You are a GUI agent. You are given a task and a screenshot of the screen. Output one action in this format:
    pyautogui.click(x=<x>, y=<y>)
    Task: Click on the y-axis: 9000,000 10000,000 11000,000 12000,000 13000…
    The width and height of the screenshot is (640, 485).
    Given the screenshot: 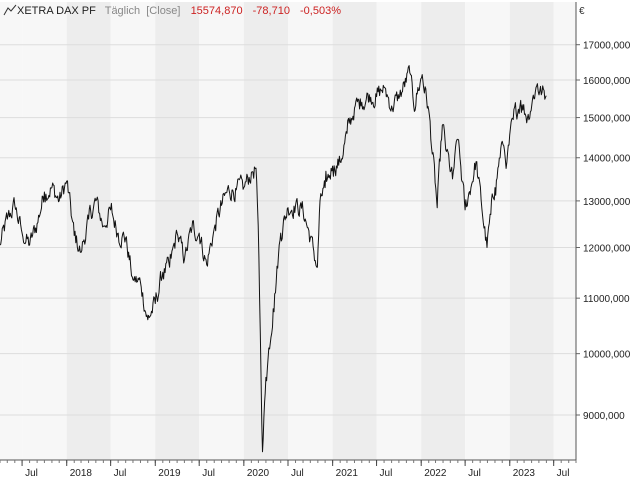 What is the action you would take?
    pyautogui.click(x=603, y=231)
    